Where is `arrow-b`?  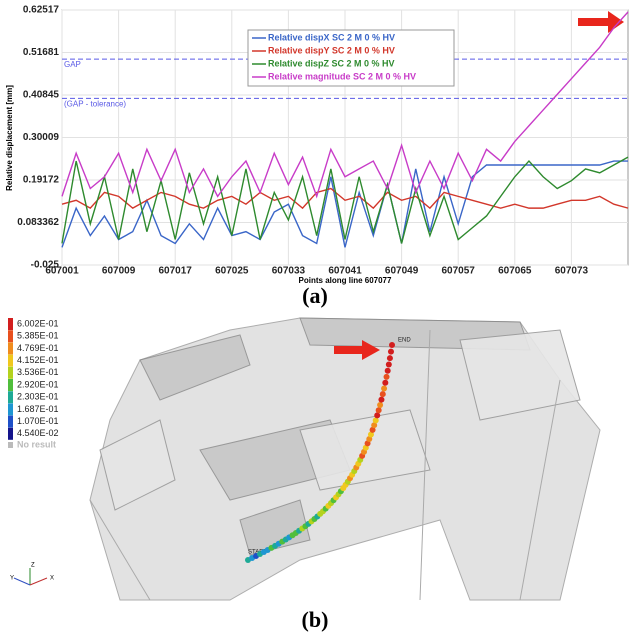
arrow-b is located at coordinates (357, 350).